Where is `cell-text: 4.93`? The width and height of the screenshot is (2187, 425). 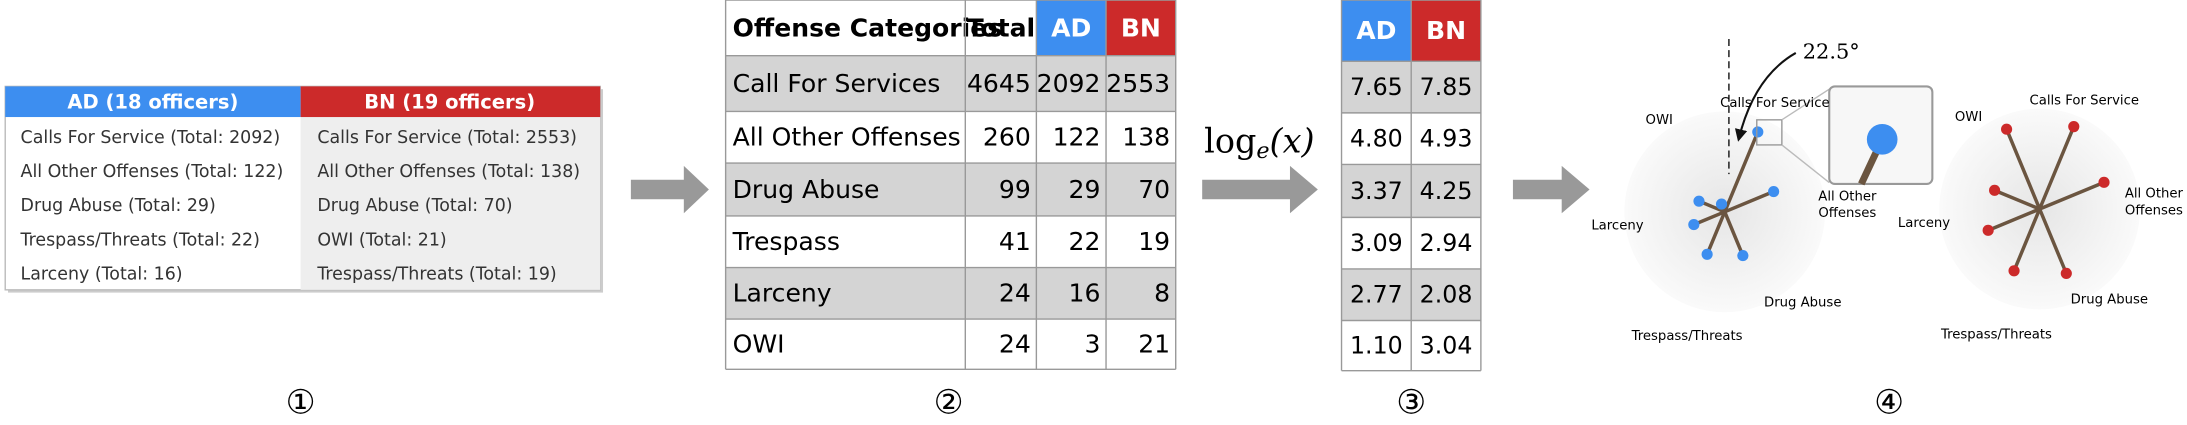 cell-text: 4.93 is located at coordinates (1446, 139).